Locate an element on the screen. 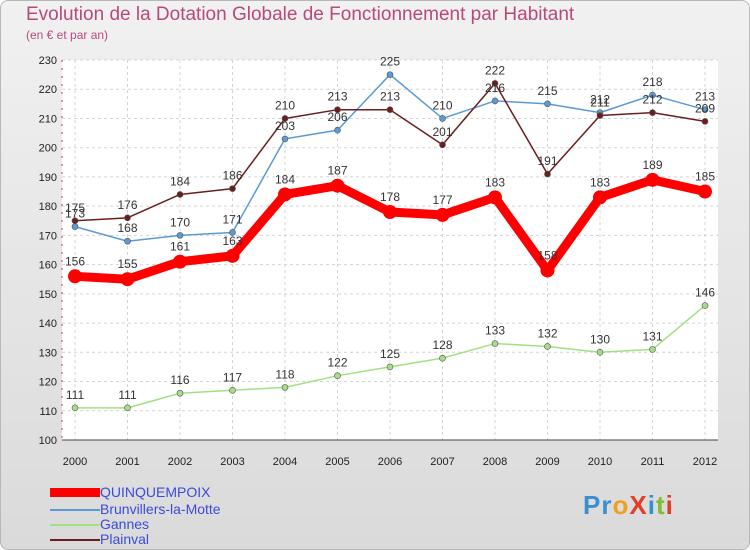 The image size is (750, 550). data-label-brunvillers: 218 is located at coordinates (652, 82).